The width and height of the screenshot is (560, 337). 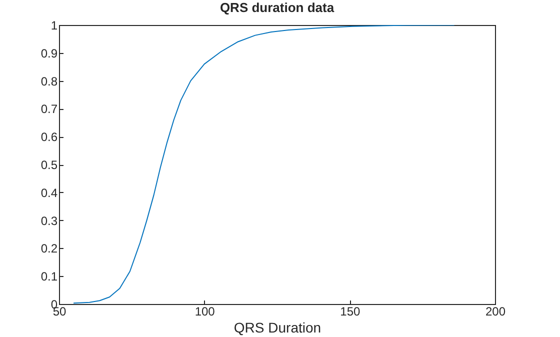 I want to click on y-tick-label: 0.5, so click(x=49, y=165).